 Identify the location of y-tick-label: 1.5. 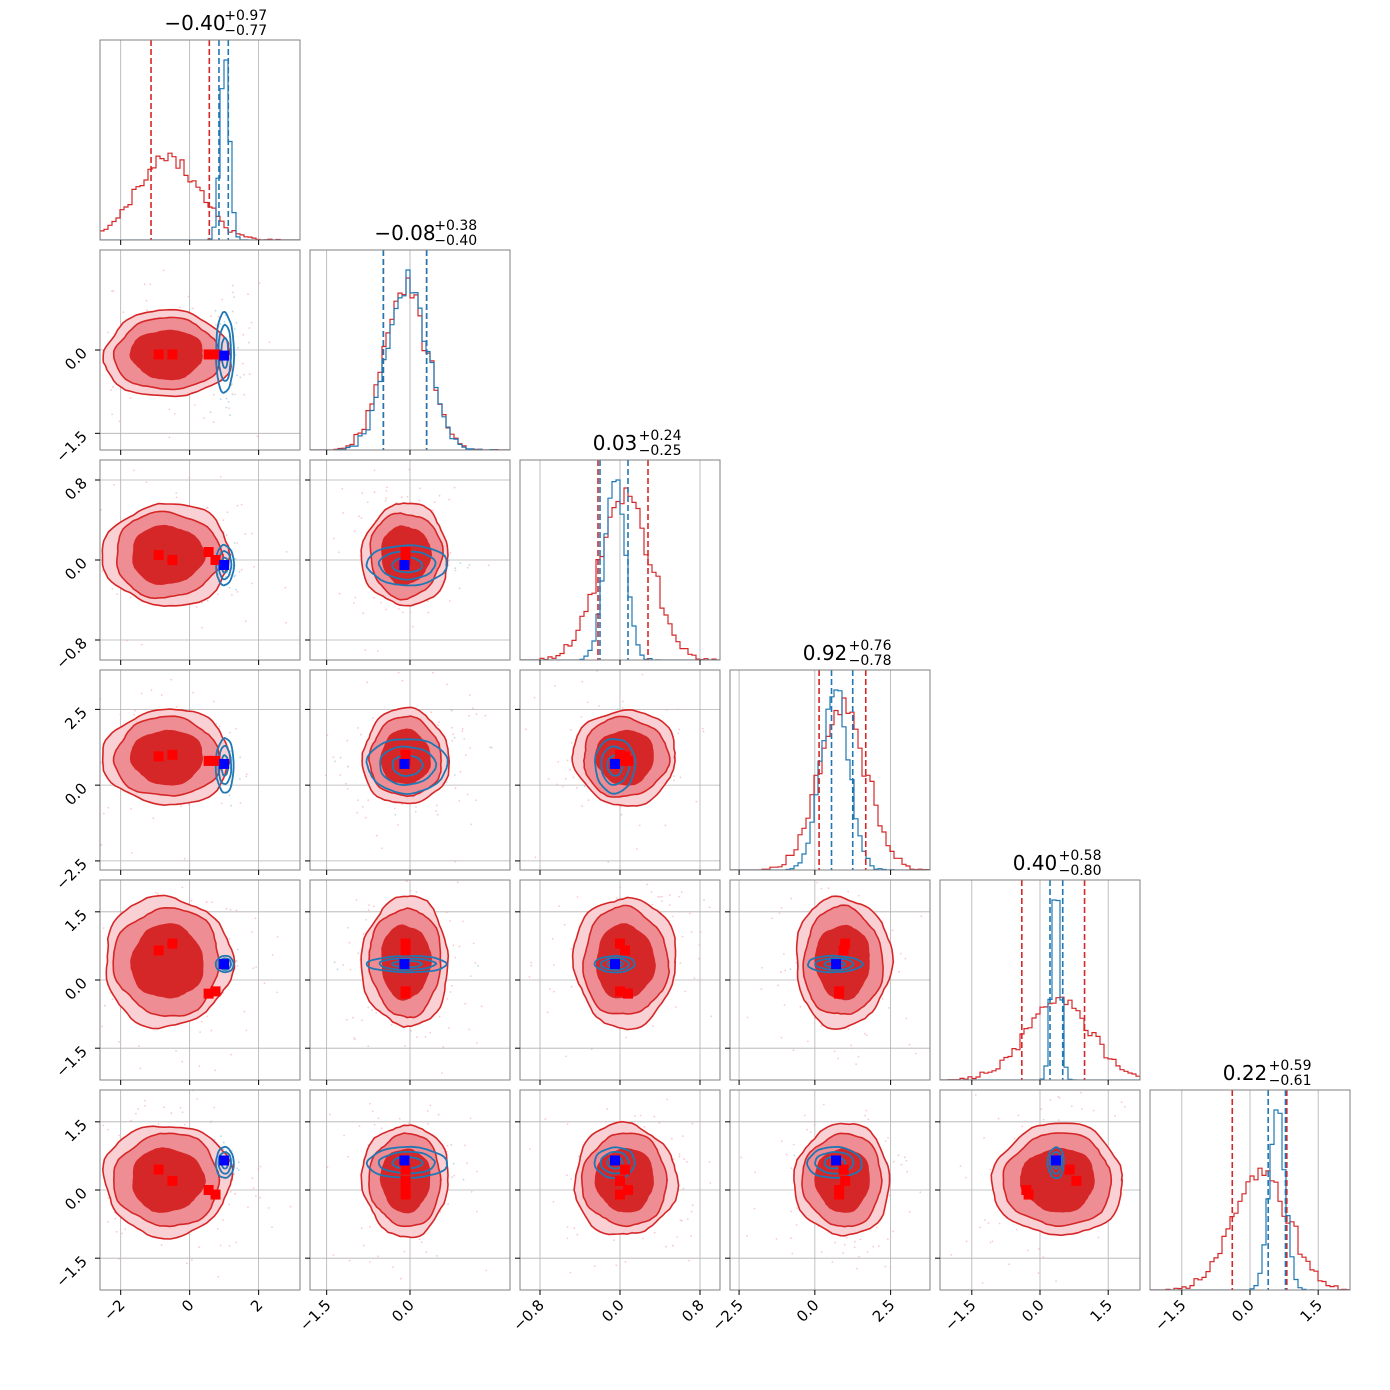
(76, 1131).